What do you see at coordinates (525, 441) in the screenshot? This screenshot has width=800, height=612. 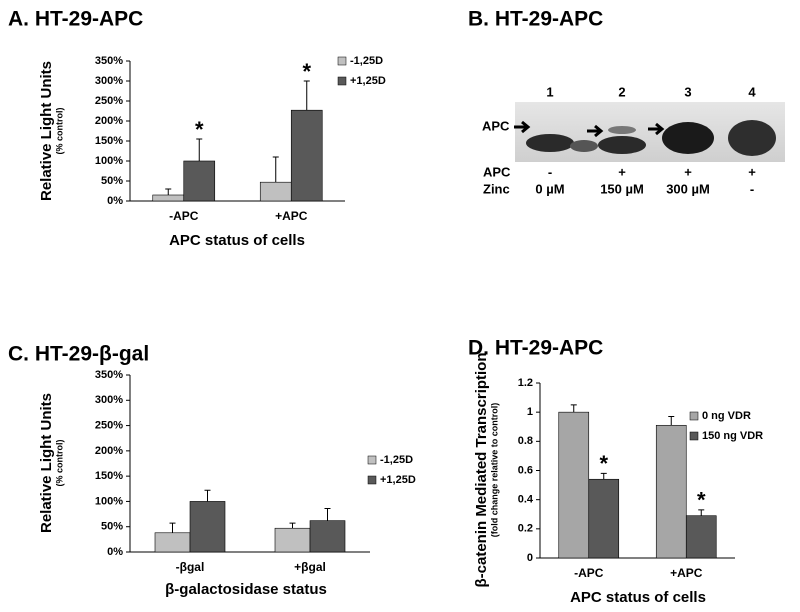 I see `y-tick-label: 0.8` at bounding box center [525, 441].